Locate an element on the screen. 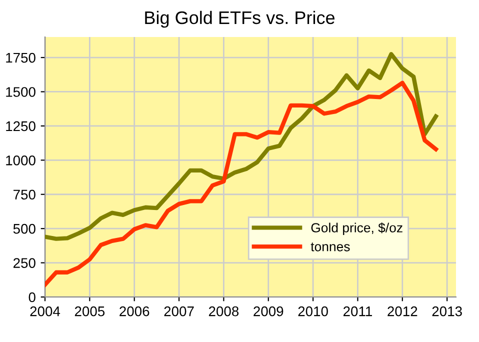 This screenshot has height=342, width=479. legend-label: Gold price, $/oz is located at coordinates (356, 229).